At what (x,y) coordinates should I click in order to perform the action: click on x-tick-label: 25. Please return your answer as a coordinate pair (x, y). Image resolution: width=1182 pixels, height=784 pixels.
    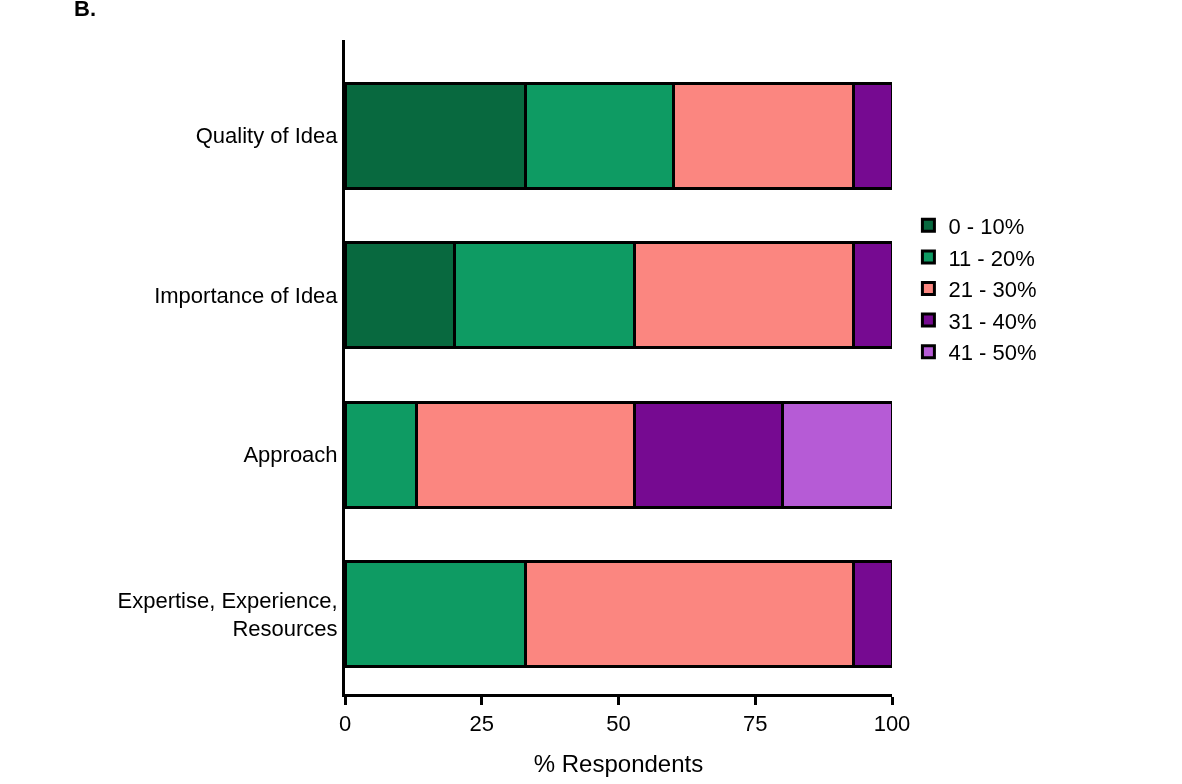
    Looking at the image, I should click on (481, 724).